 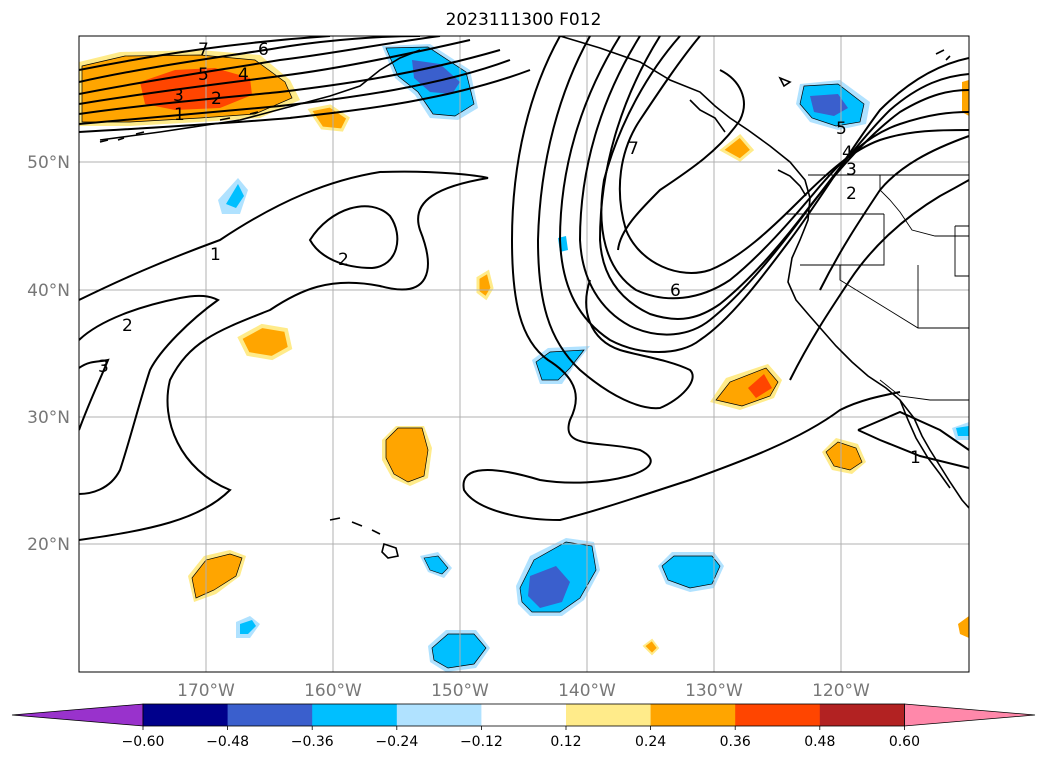 I want to click on lon-label: 140°W, so click(x=587, y=691).